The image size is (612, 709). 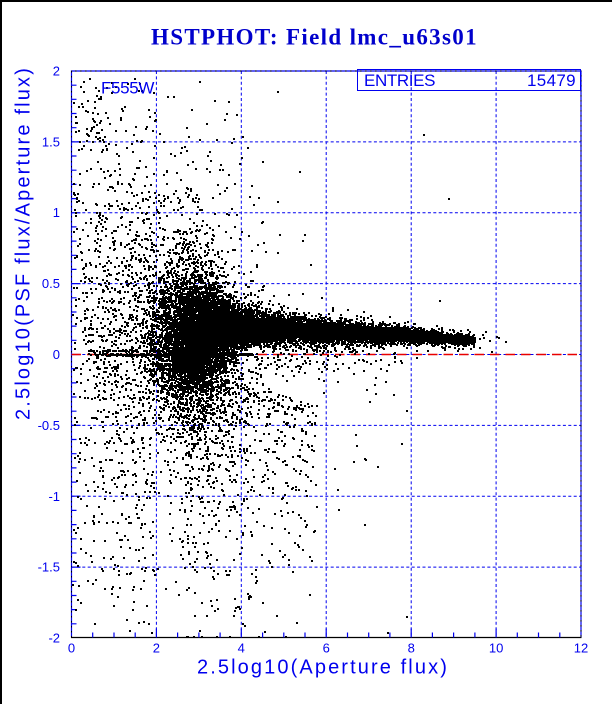 I want to click on svg-text: 0.5, so click(x=51, y=283).